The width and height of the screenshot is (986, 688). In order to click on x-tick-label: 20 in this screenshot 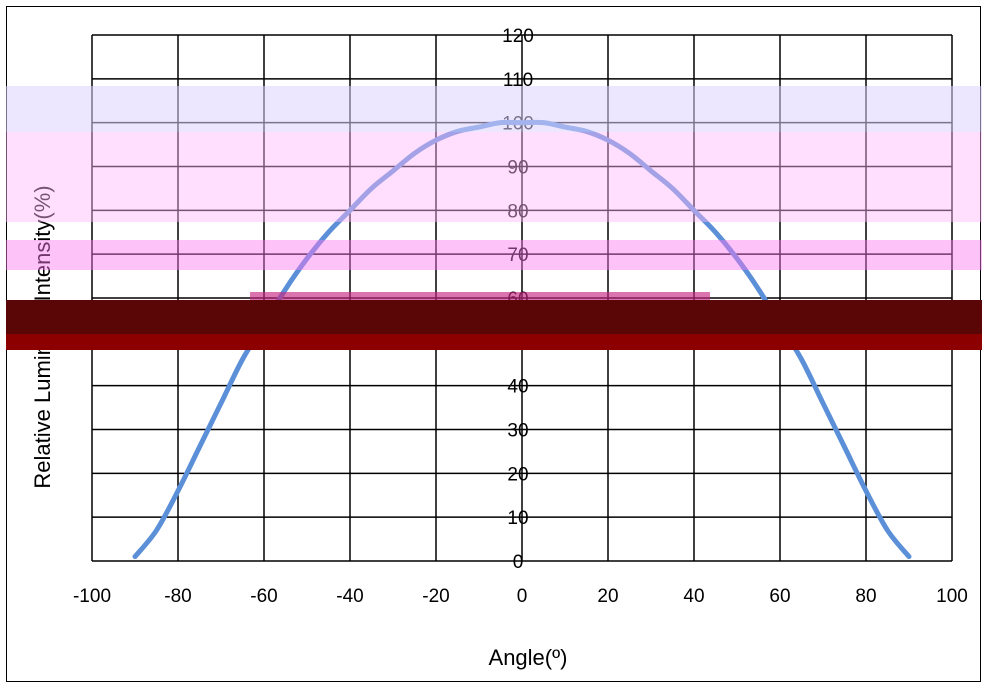, I will do `click(607, 596)`.